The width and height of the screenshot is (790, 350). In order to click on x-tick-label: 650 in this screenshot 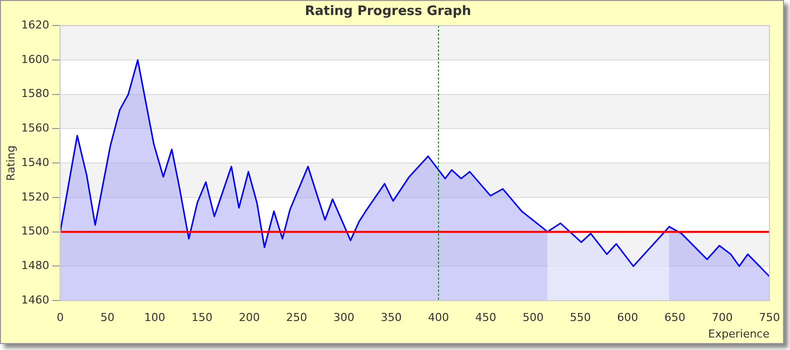, I will do `click(675, 317)`.